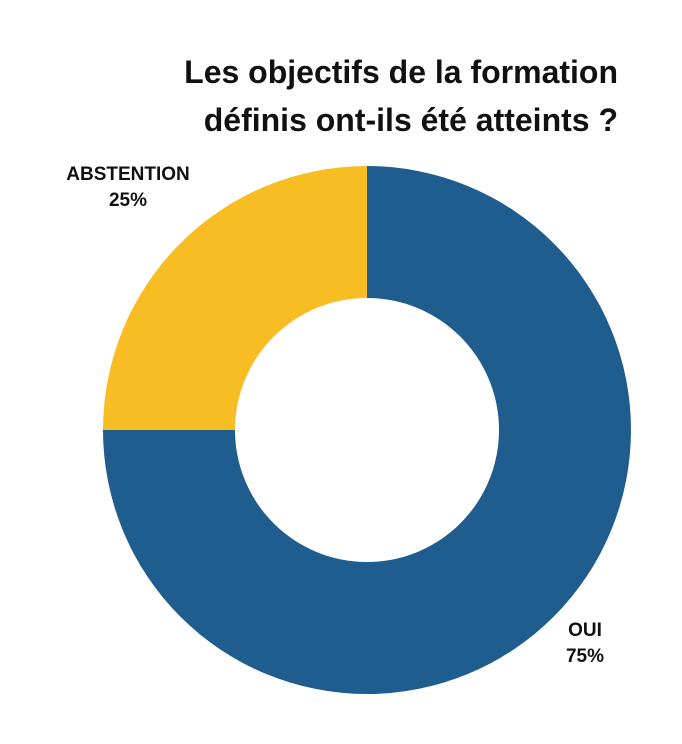  What do you see at coordinates (401, 72) in the screenshot?
I see `chart-title-line-1: Les objectifs de la formation` at bounding box center [401, 72].